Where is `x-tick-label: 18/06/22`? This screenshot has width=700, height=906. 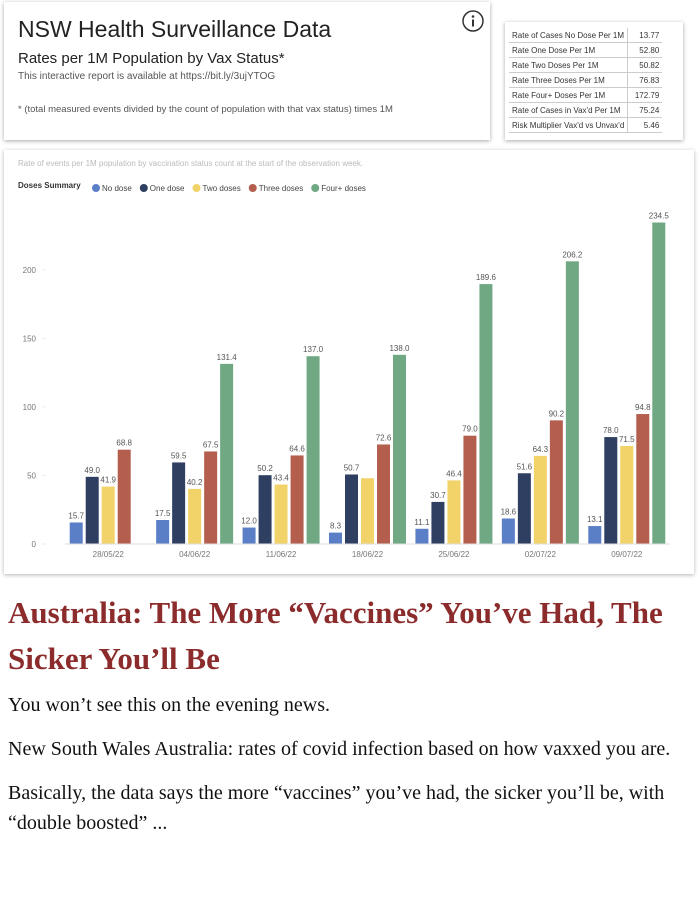
x-tick-label: 18/06/22 is located at coordinates (368, 554).